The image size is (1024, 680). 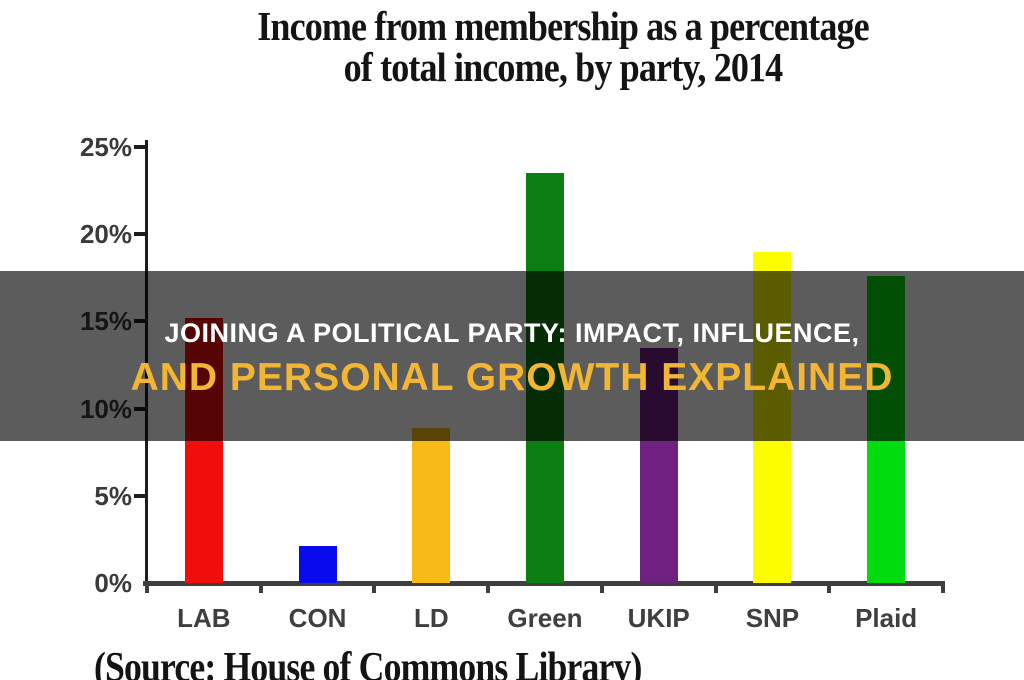 What do you see at coordinates (113, 495) in the screenshot?
I see `y-tick-label: 5%` at bounding box center [113, 495].